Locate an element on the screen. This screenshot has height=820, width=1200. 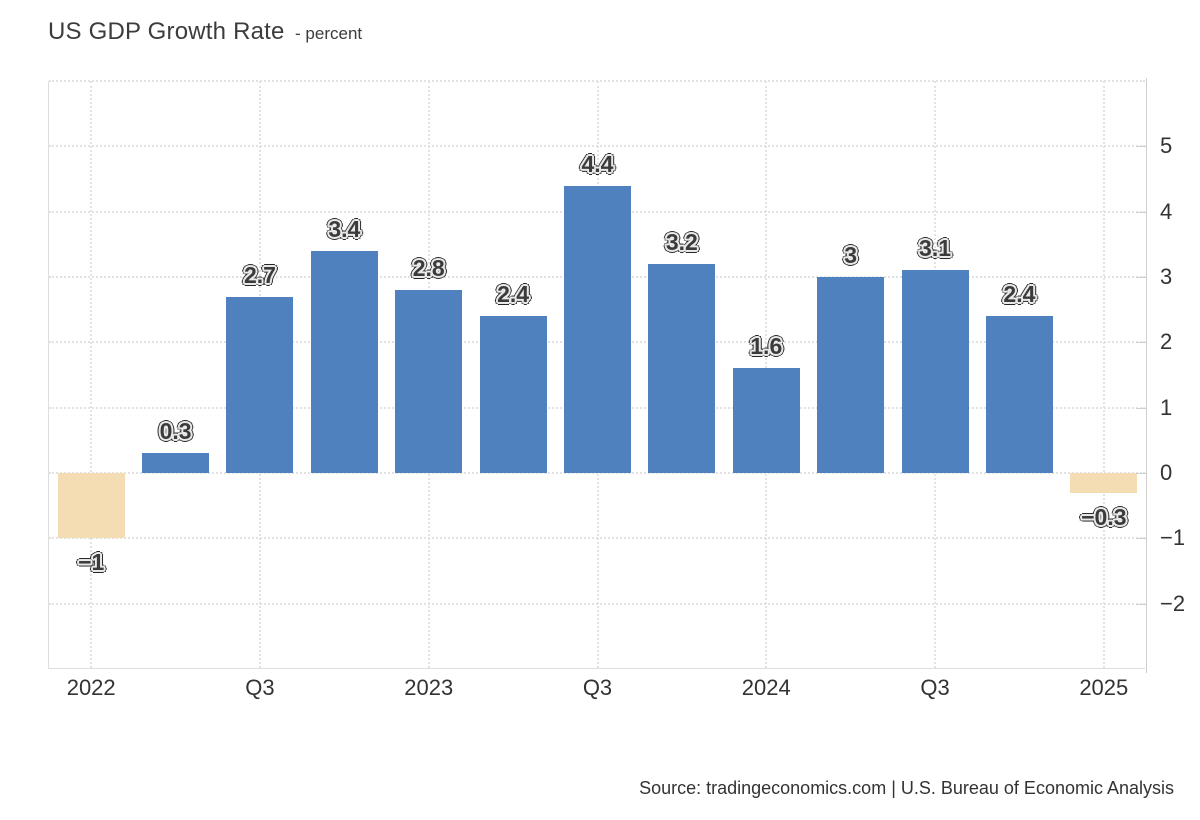
bar-2023-q4 is located at coordinates (682, 368).